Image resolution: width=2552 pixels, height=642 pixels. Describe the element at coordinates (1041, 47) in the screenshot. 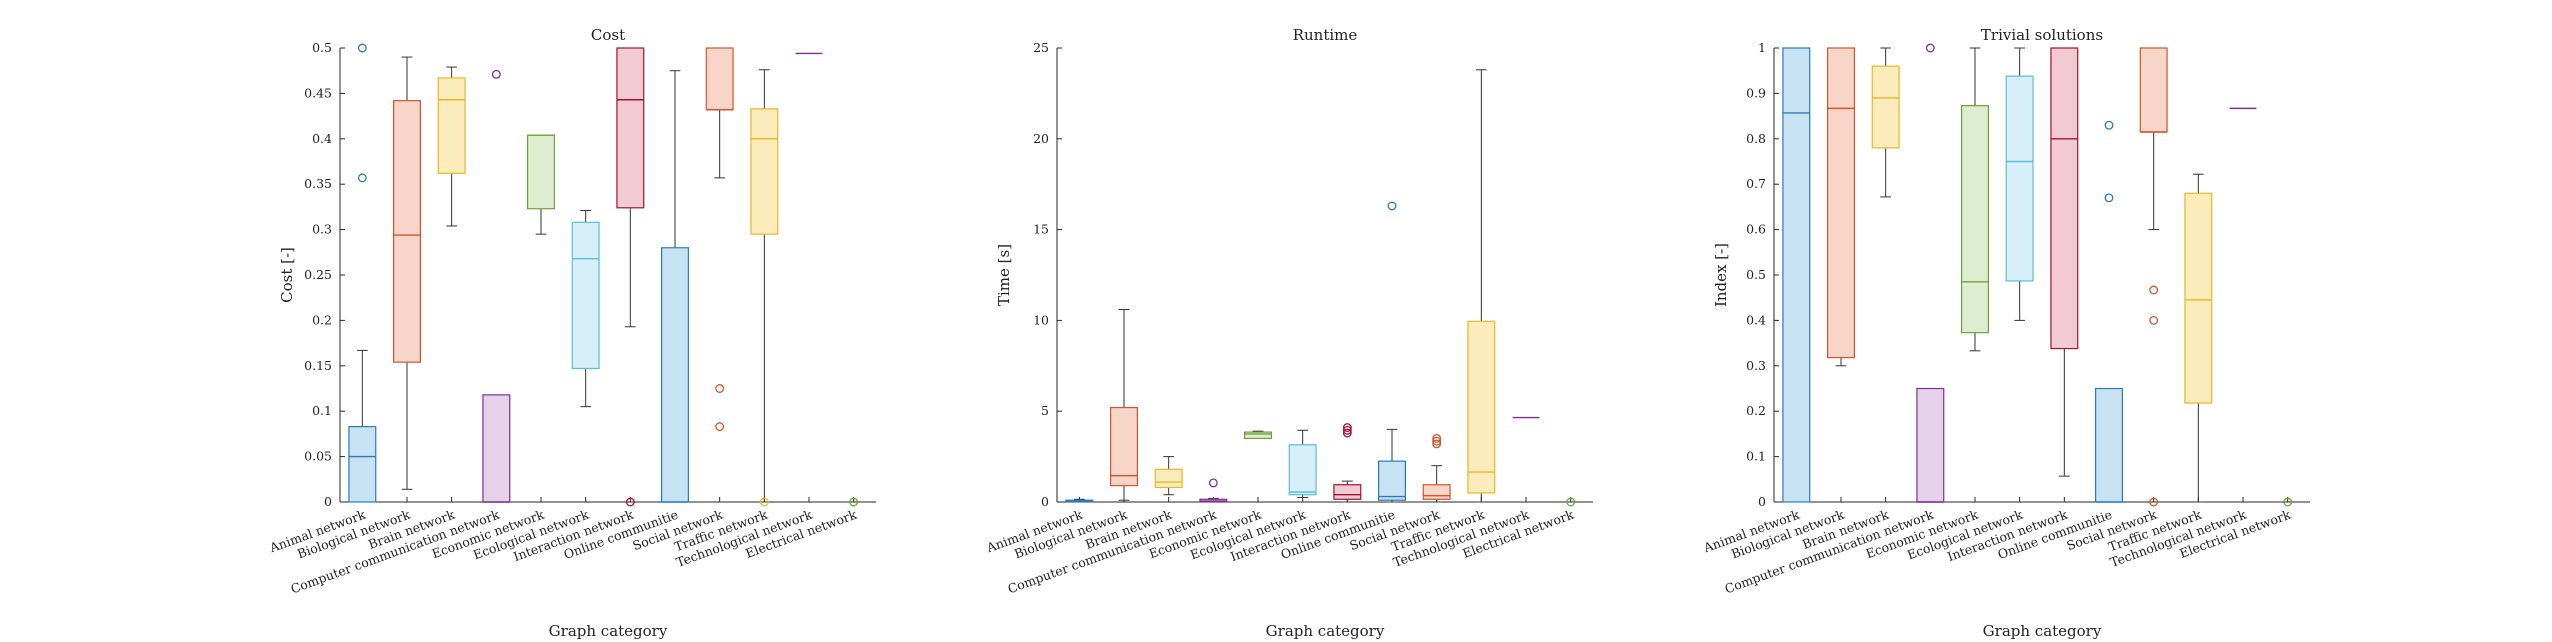

I see `y-tick-label: 25` at that location.